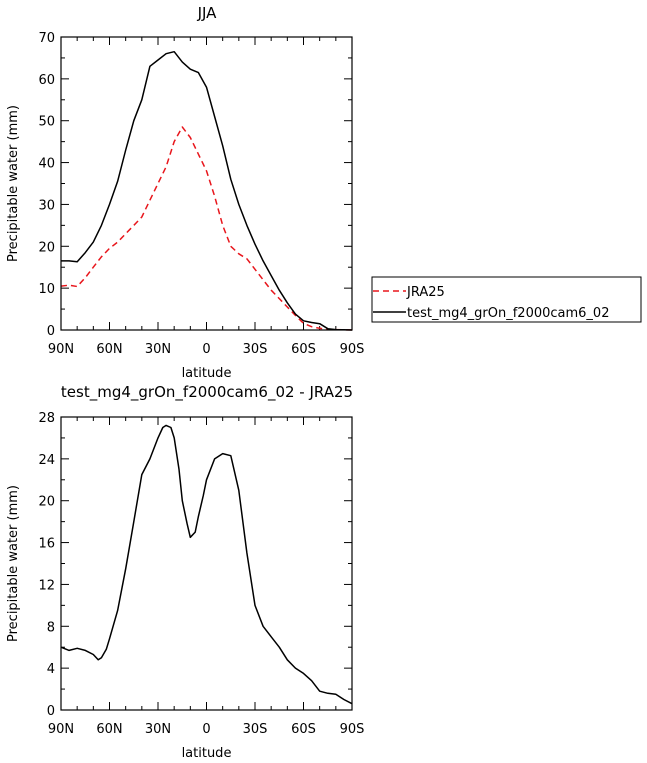  I want to click on y-tick-label: 24, so click(46, 460).